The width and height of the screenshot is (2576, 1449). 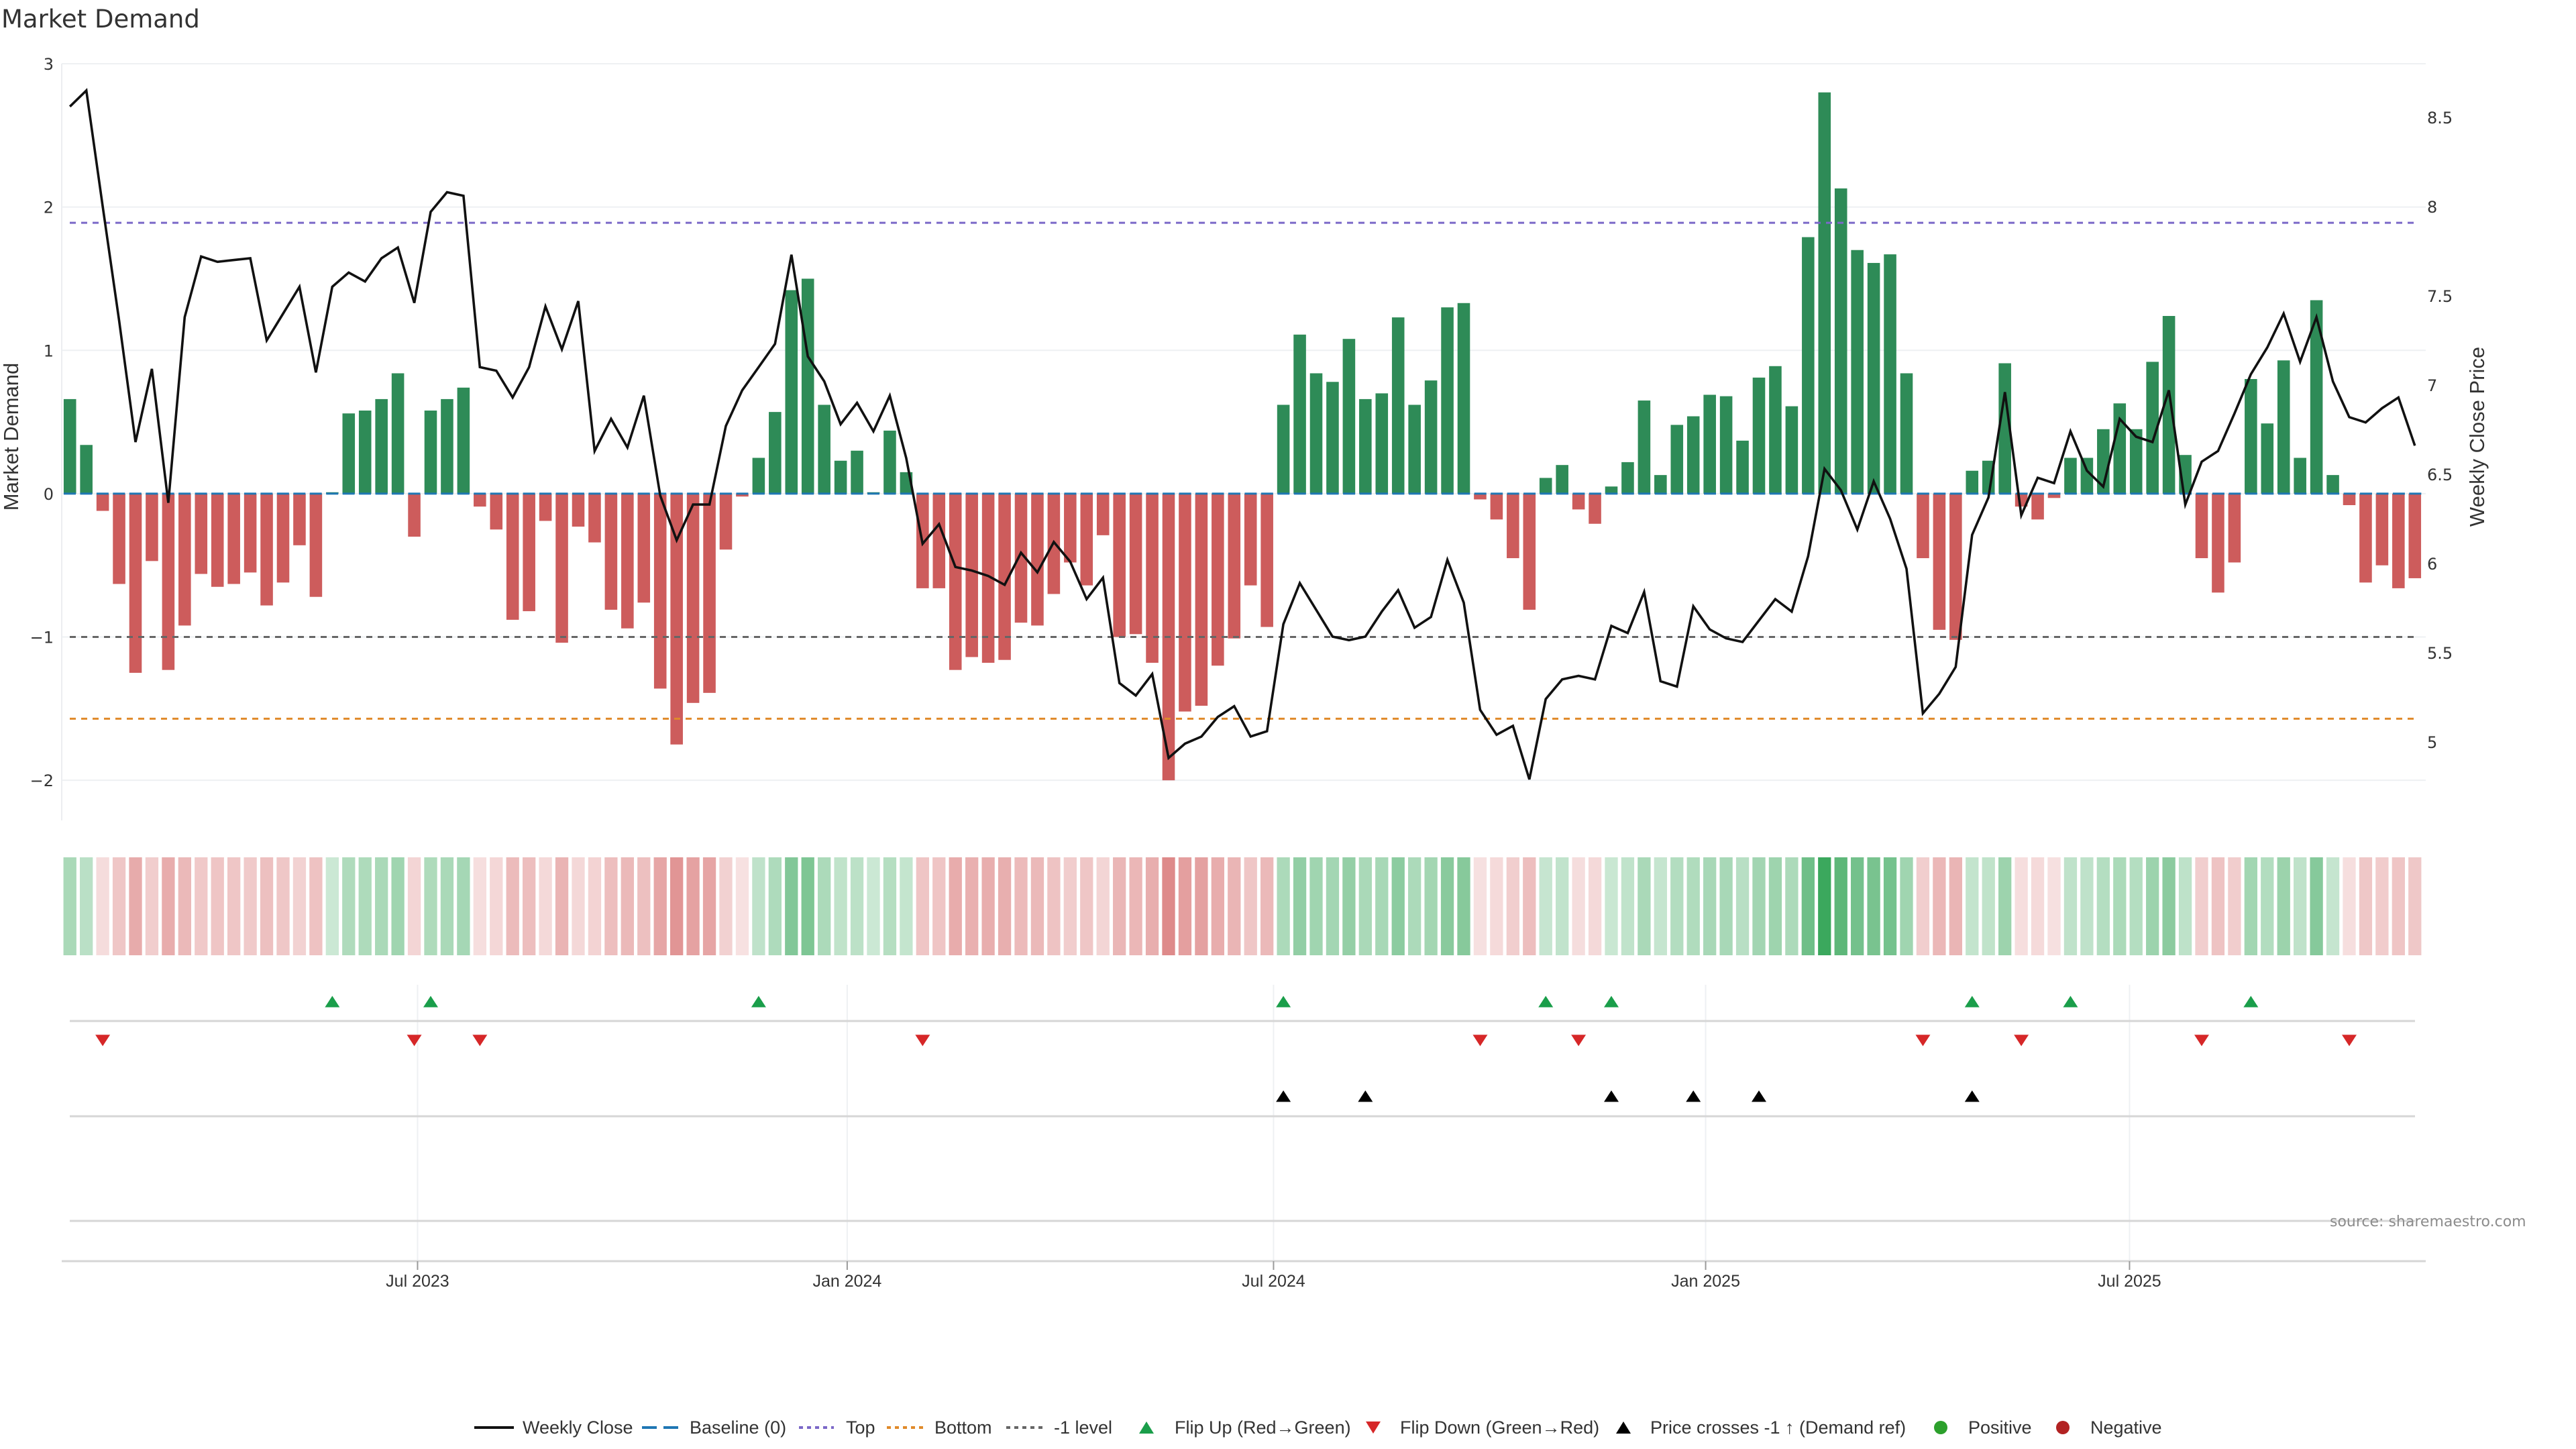 I want to click on y-tick-label-left: 3, so click(x=49, y=64).